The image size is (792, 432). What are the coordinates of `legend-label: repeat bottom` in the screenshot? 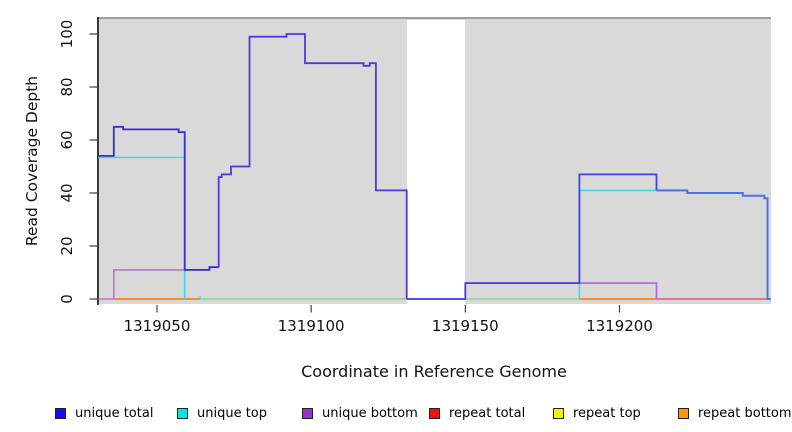 It's located at (745, 413).